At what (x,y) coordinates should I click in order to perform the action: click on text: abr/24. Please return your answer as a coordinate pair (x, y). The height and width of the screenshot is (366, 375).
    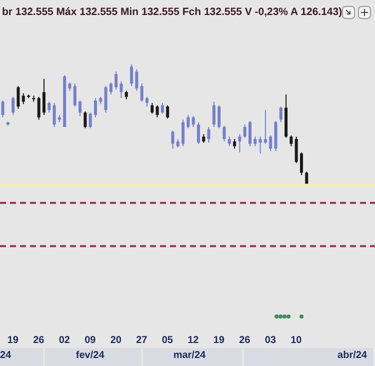
    Looking at the image, I should click on (308, 357).